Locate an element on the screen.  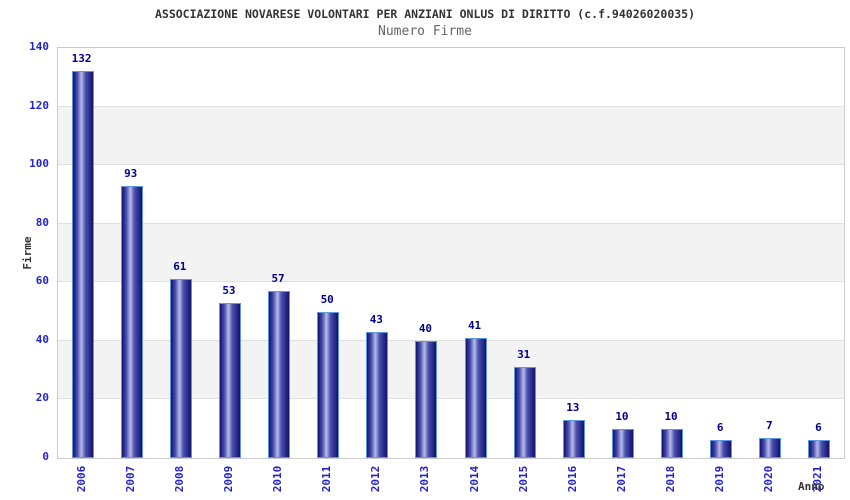
x-tick-label: 2013 is located at coordinates (425, 479).